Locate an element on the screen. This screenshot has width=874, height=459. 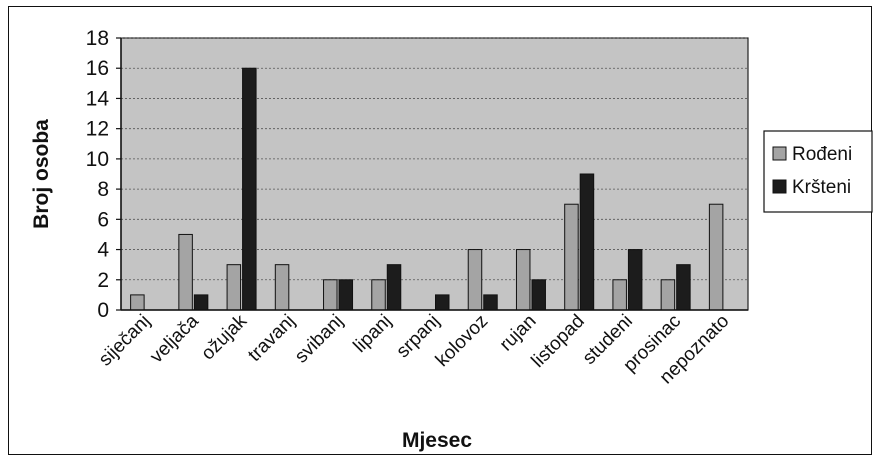
x-category-label: veljača is located at coordinates (174, 338).